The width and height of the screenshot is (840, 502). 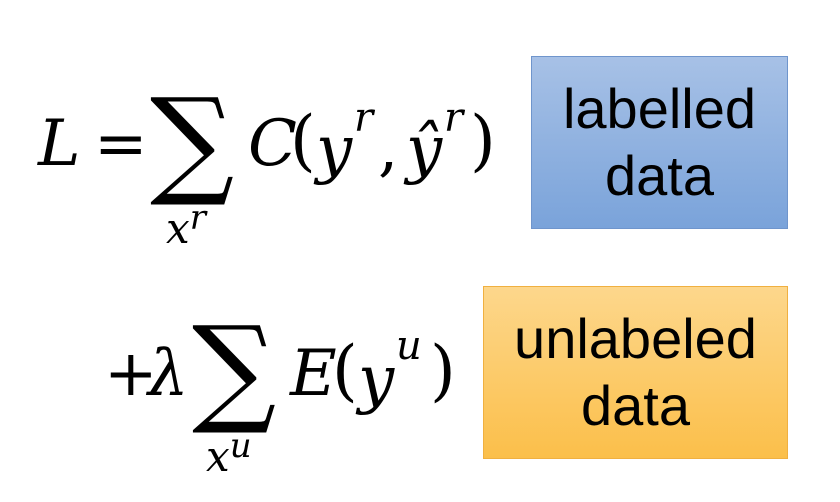 What do you see at coordinates (483, 140) in the screenshot?
I see `close-paren-c: )` at bounding box center [483, 140].